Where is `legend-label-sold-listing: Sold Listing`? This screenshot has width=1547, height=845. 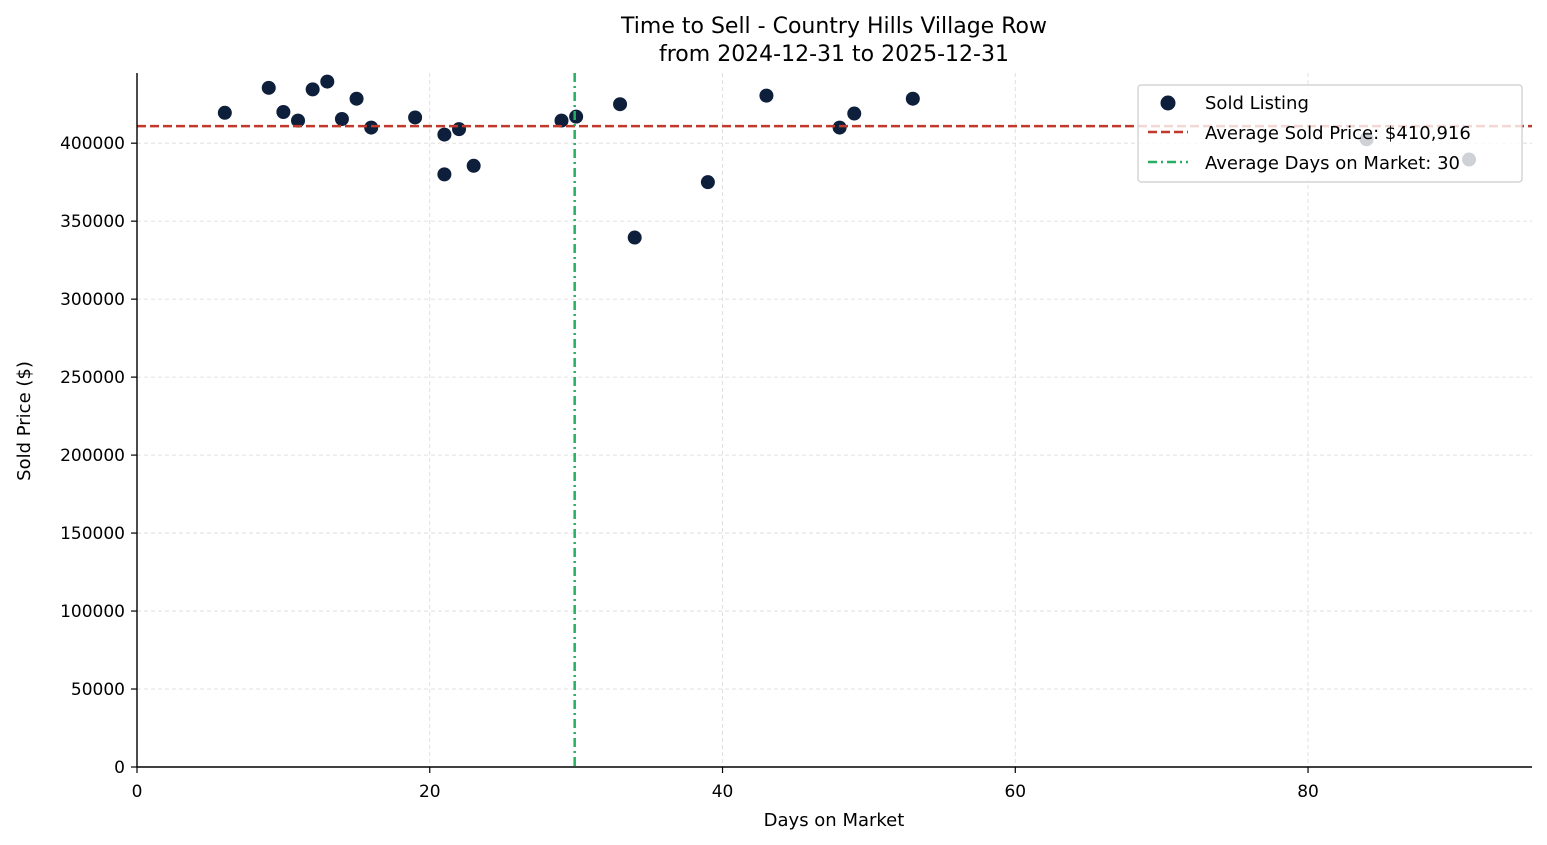 legend-label-sold-listing: Sold Listing is located at coordinates (1257, 103).